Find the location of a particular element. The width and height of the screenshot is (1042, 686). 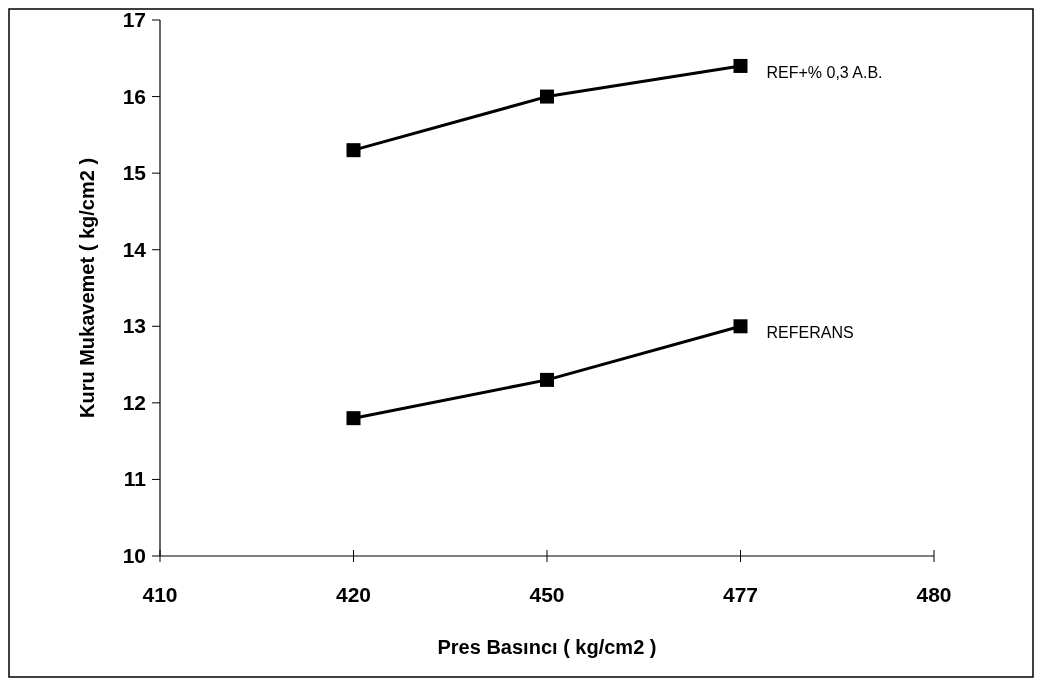

x-axis-title: Pres Basıncı ( kg/cm2 ) is located at coordinates (547, 647).